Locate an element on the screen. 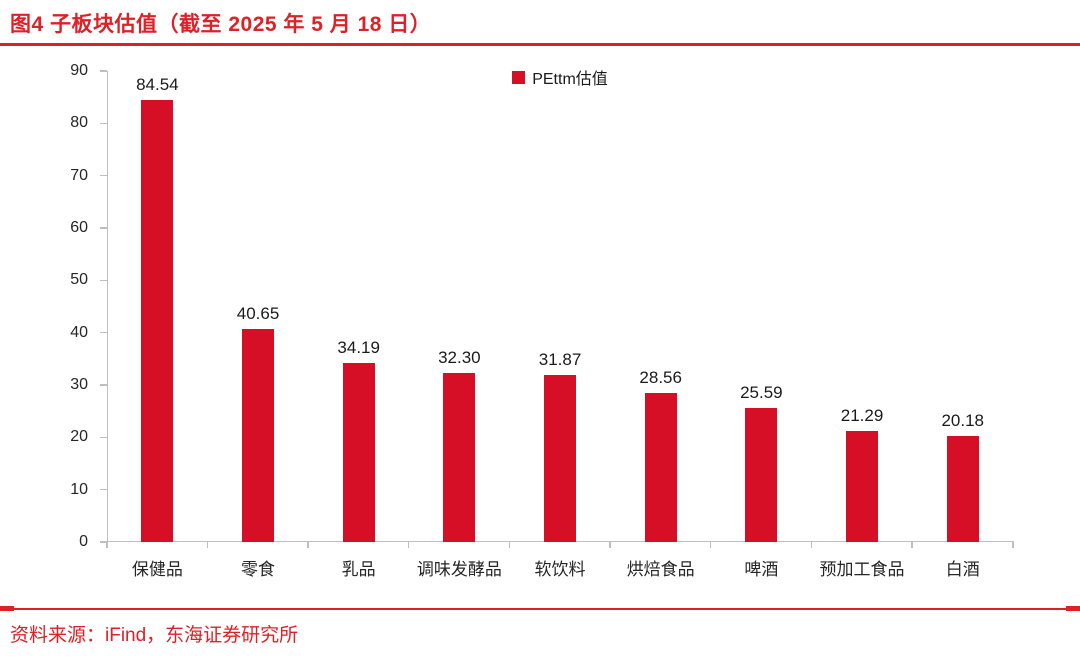 The height and width of the screenshot is (660, 1080). bar-column: 25.59 is located at coordinates (761, 306).